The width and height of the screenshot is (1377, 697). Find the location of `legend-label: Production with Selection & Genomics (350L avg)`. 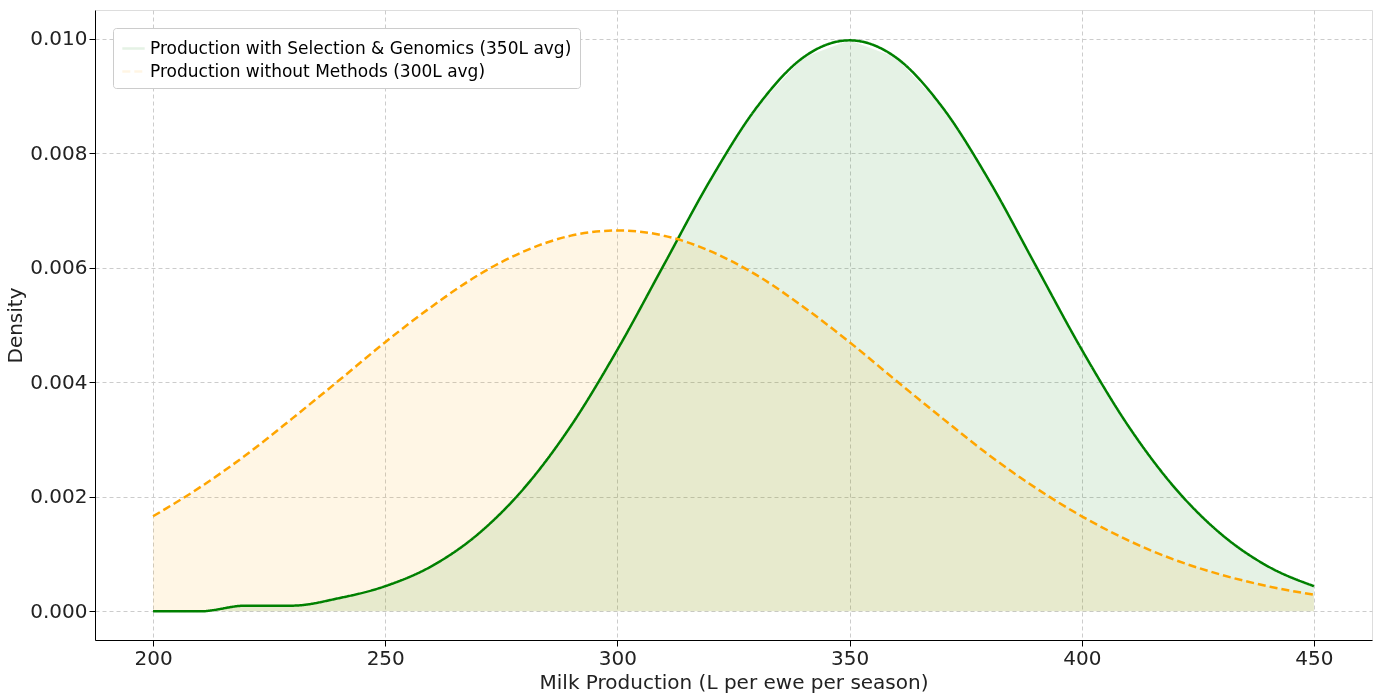

legend-label: Production with Selection & Genomics (350L avg) is located at coordinates (361, 47).